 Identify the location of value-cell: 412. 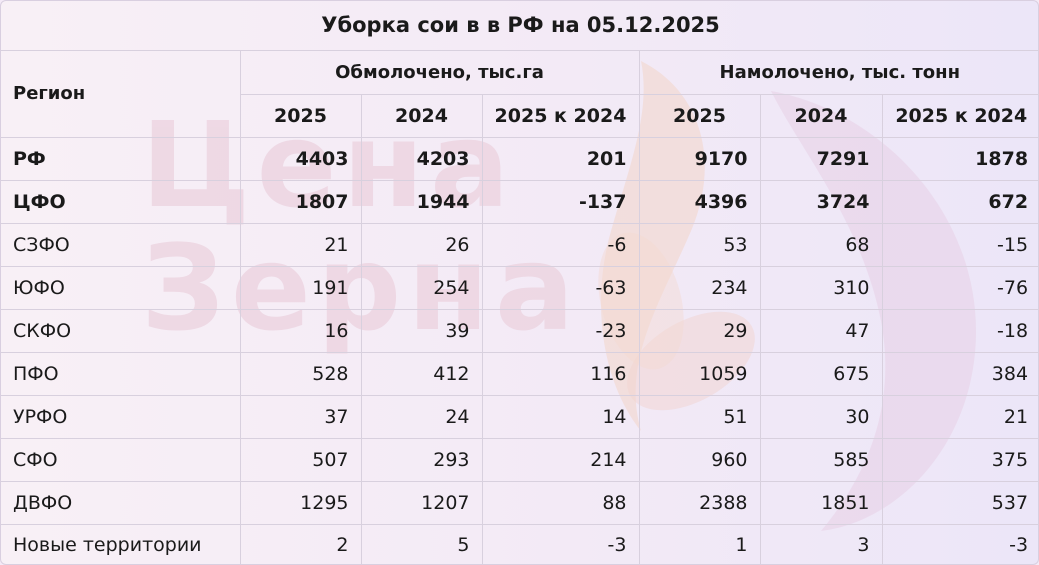
(421, 373).